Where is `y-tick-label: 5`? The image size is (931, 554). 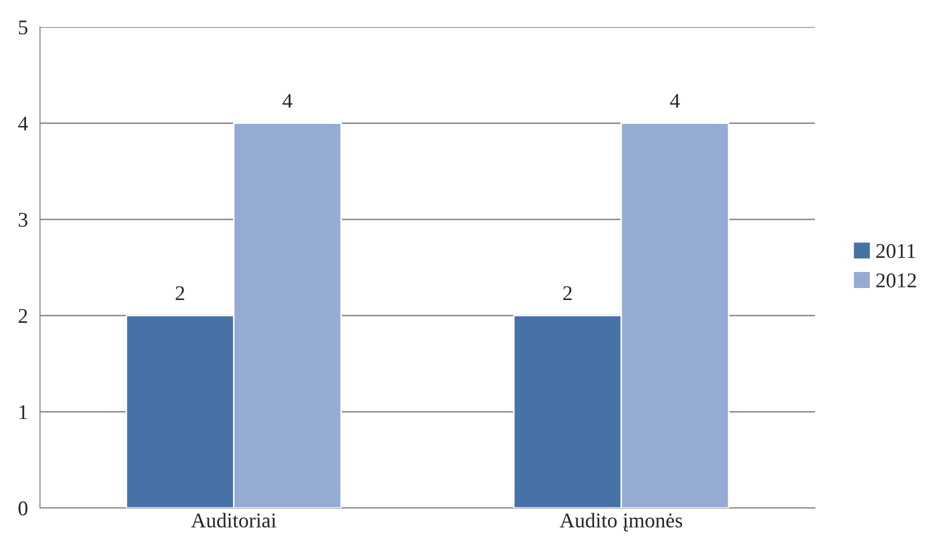 y-tick-label: 5 is located at coordinates (23, 27).